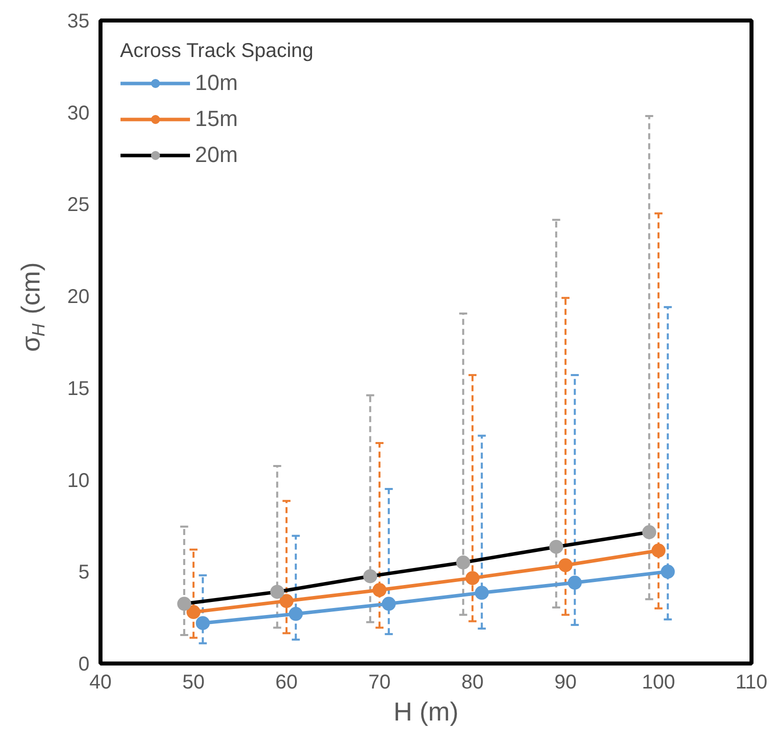  What do you see at coordinates (78, 297) in the screenshot?
I see `y-tick-label: 20` at bounding box center [78, 297].